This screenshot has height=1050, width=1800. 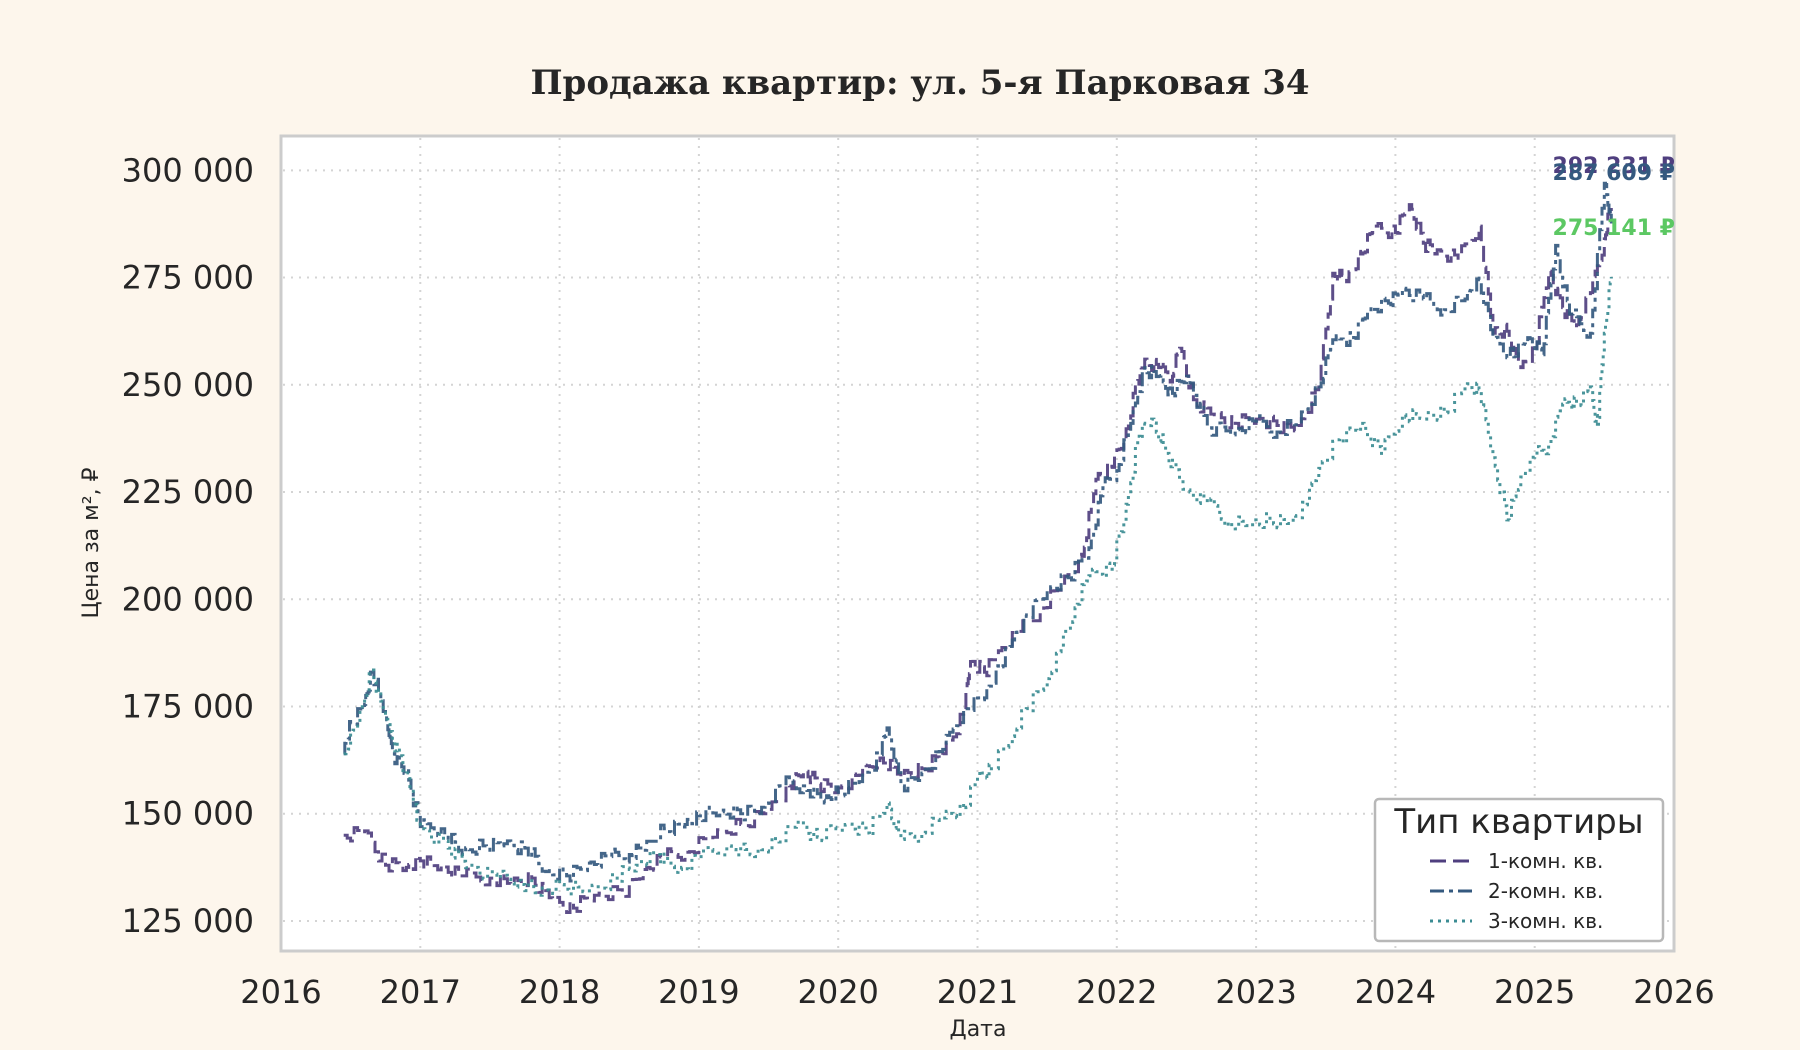 I want to click on legend-label-3: 3-комн. кв., so click(x=1545, y=921).